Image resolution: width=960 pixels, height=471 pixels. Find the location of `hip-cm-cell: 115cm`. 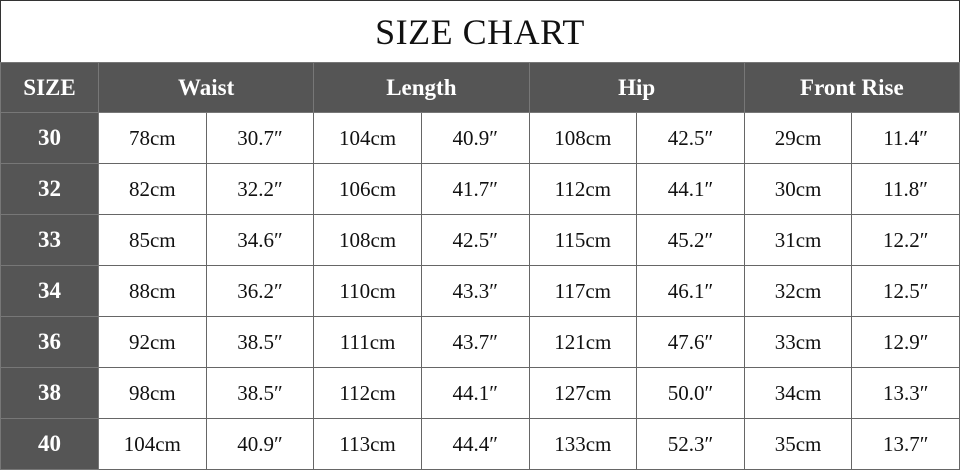

hip-cm-cell: 115cm is located at coordinates (583, 240).